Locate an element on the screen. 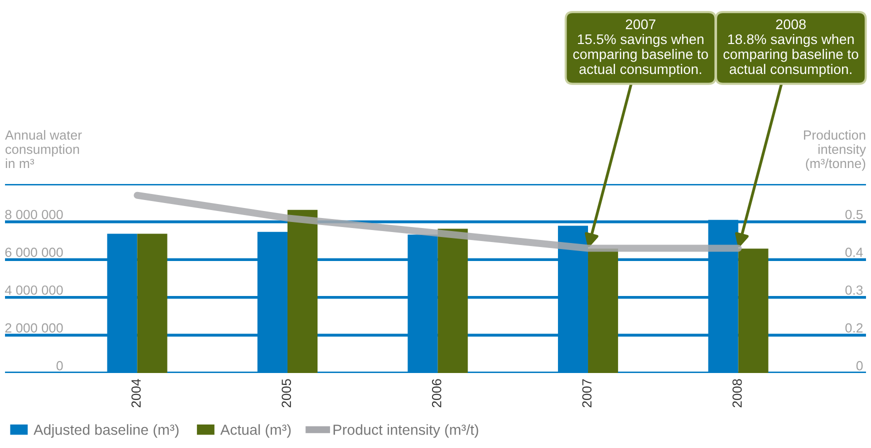 The height and width of the screenshot is (448, 871). y2-tick-label: 0.2 is located at coordinates (854, 328).